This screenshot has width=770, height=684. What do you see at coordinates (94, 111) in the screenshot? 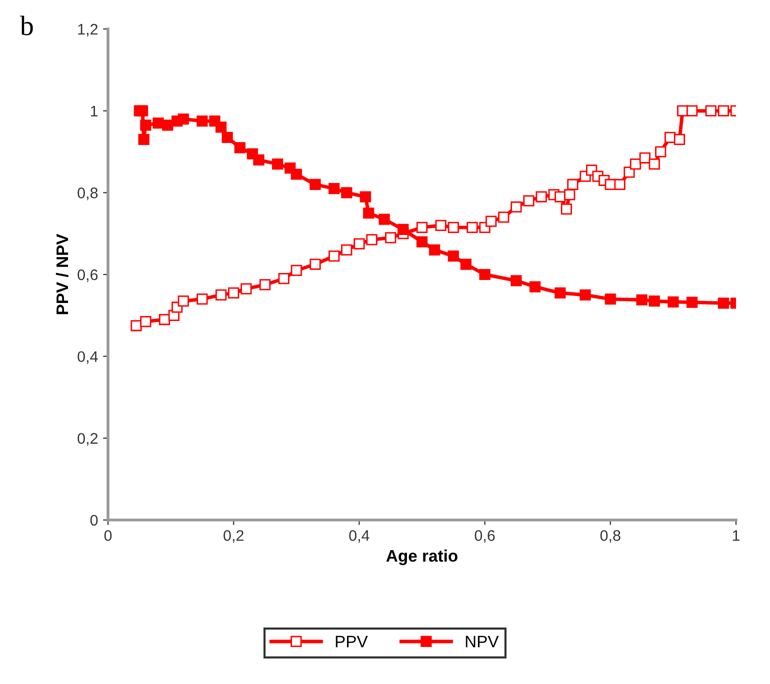
I see `y-tick-label: 1` at bounding box center [94, 111].